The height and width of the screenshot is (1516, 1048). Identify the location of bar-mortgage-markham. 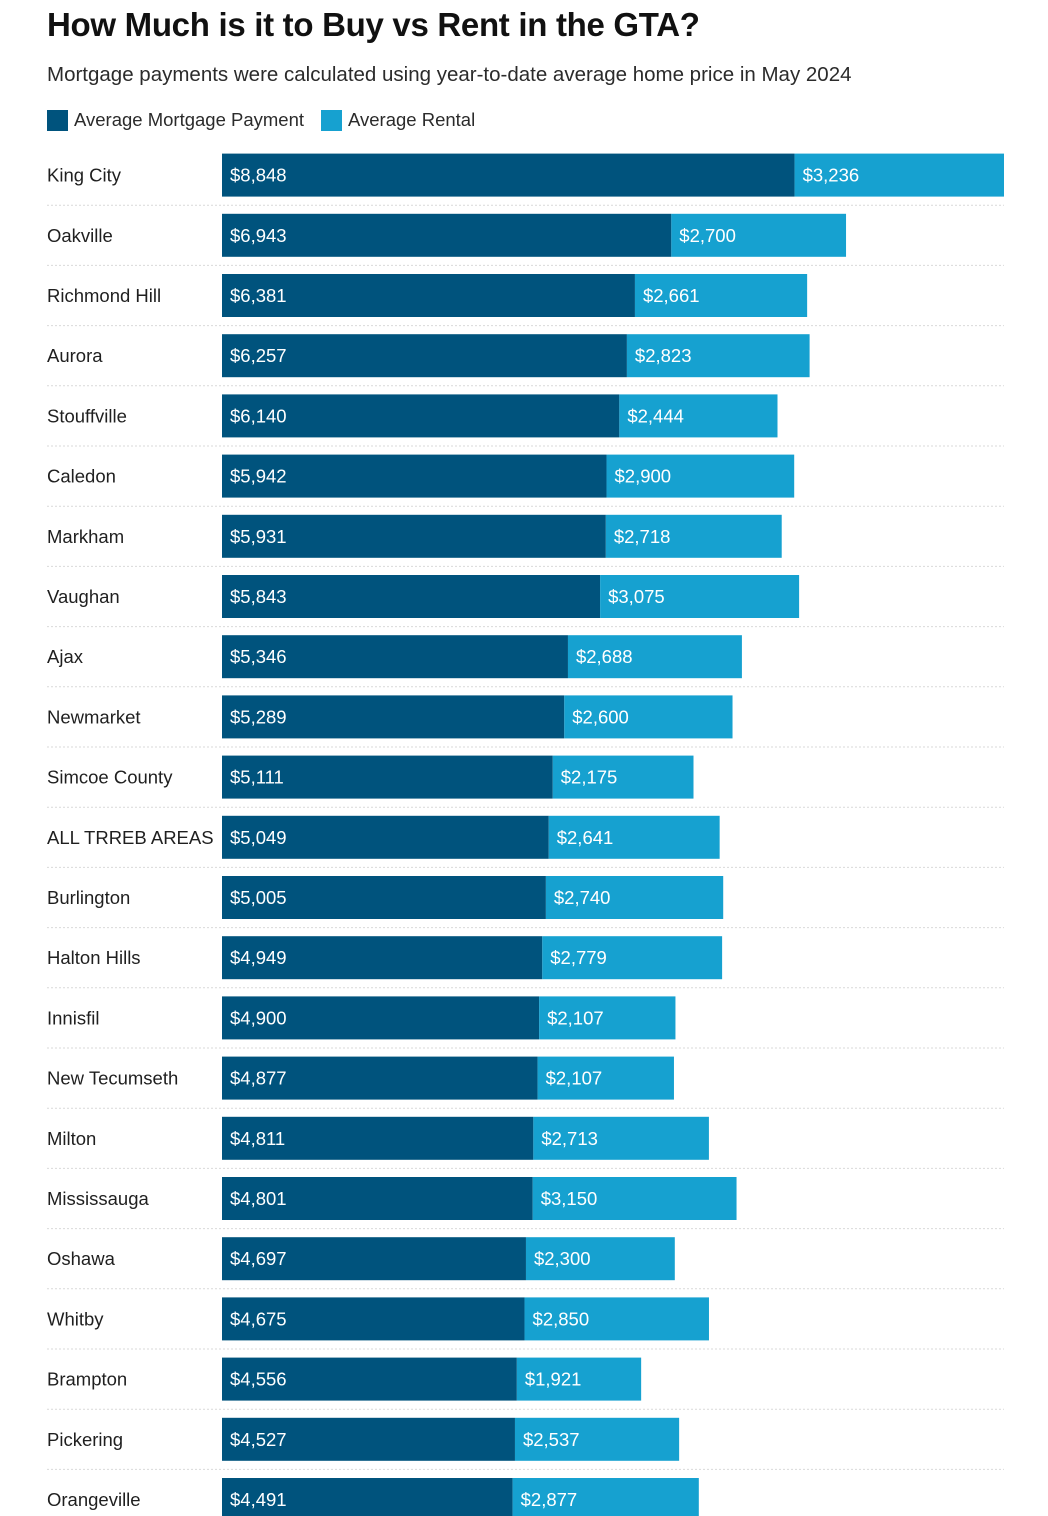
(414, 536).